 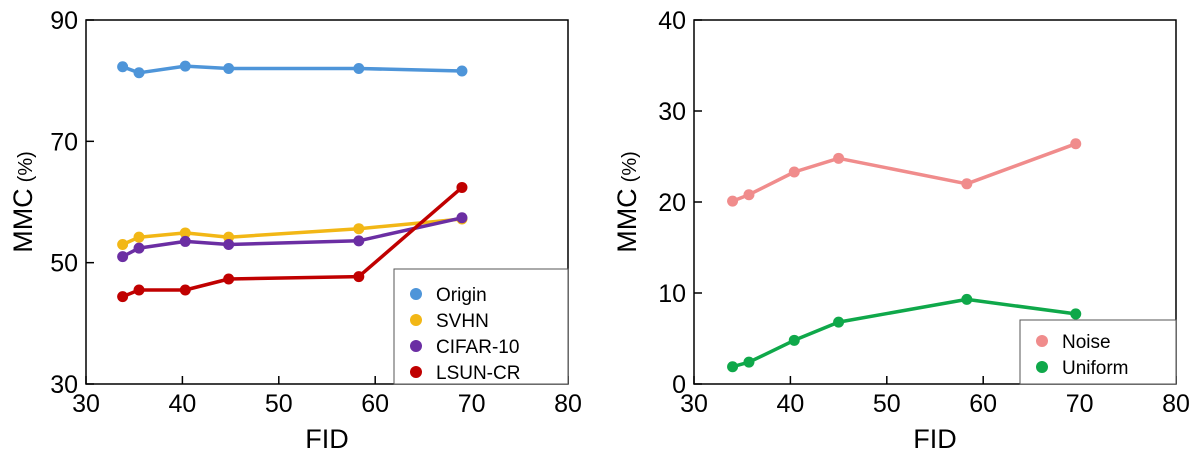 I want to click on legend-marker-svhn, so click(x=416, y=320).